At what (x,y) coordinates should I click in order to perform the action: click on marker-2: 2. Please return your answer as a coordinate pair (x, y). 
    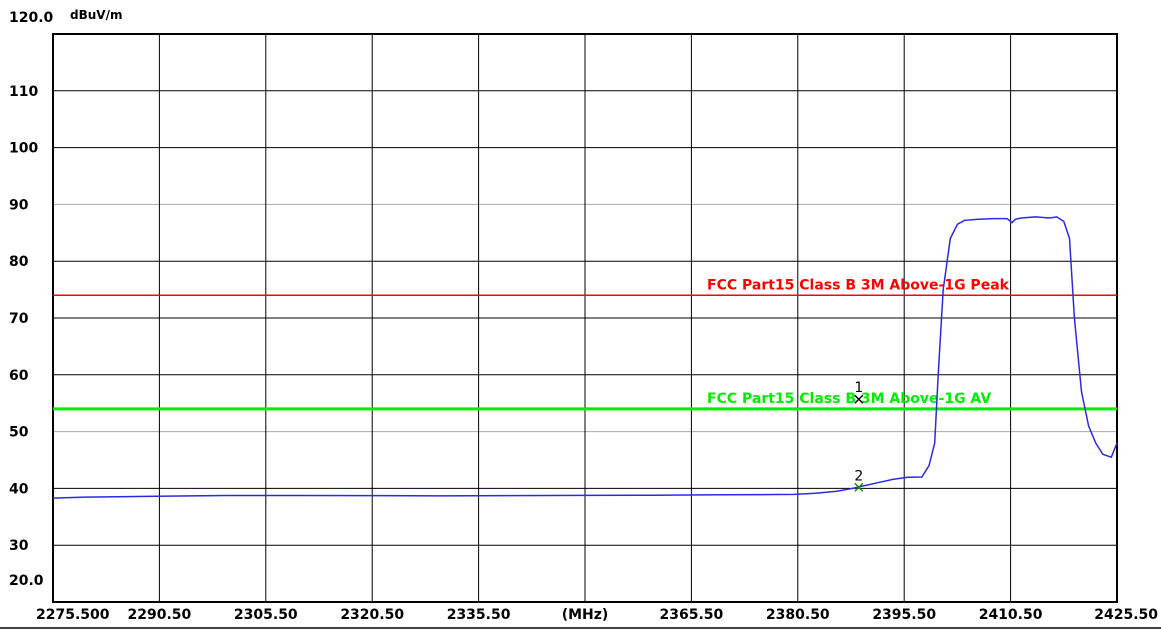
    Looking at the image, I should click on (859, 480).